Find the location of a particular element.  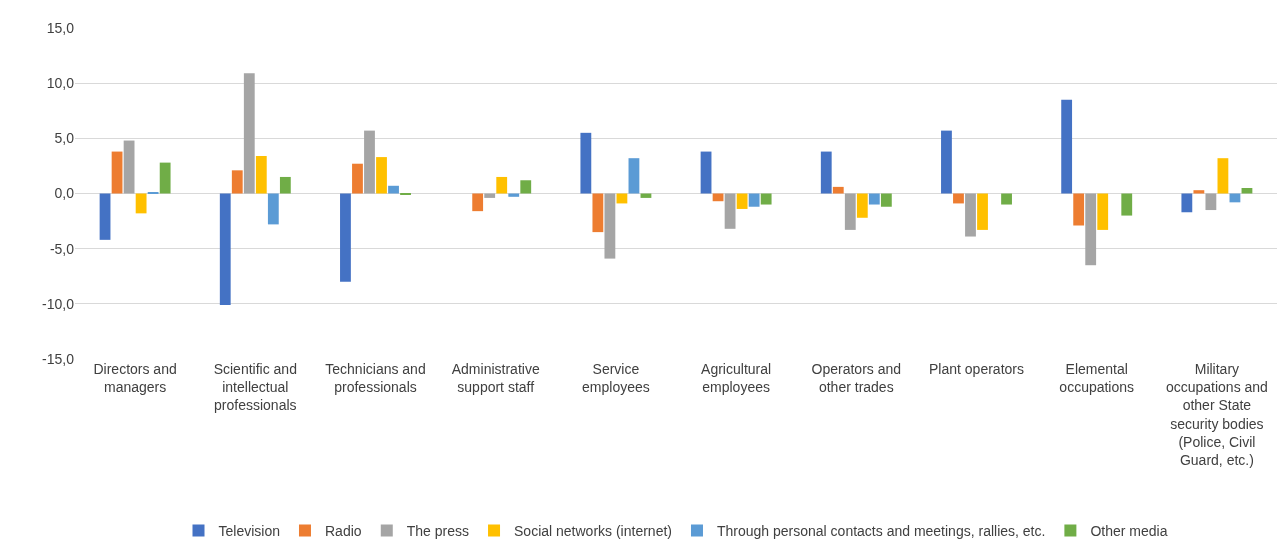

legend-label: Other media is located at coordinates (1129, 531).